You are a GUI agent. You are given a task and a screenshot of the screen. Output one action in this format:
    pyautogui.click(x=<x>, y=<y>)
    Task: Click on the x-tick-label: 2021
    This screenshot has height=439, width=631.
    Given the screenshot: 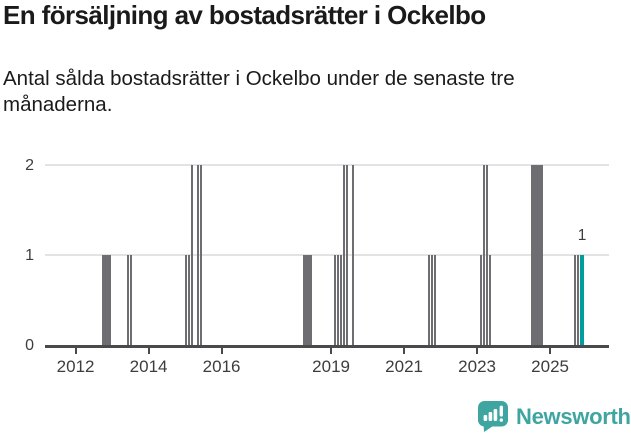 What is the action you would take?
    pyautogui.click(x=404, y=366)
    